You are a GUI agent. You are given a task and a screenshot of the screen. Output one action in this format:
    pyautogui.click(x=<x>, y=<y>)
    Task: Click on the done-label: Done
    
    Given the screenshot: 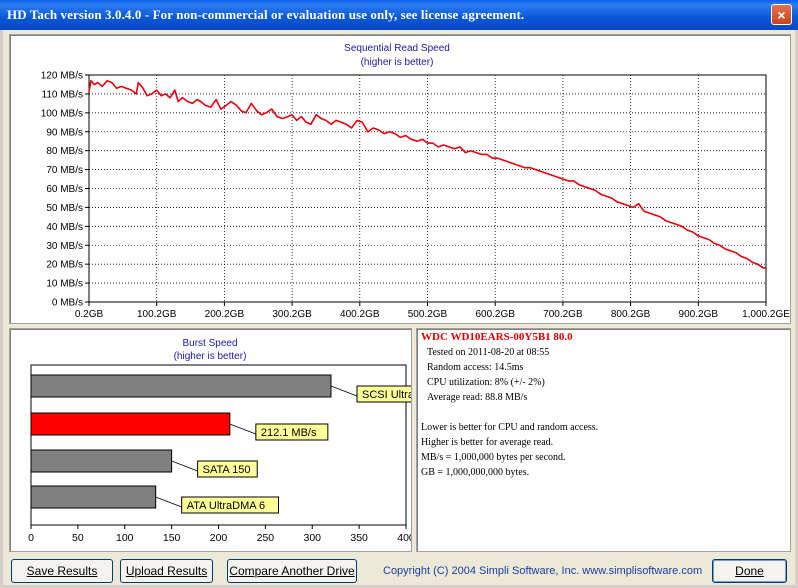 What is the action you would take?
    pyautogui.click(x=749, y=571)
    